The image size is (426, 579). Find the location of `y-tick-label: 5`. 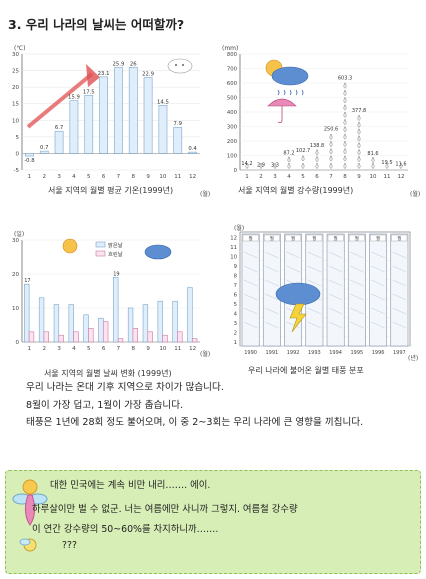

y-tick-label: 5 is located at coordinates (235, 305).